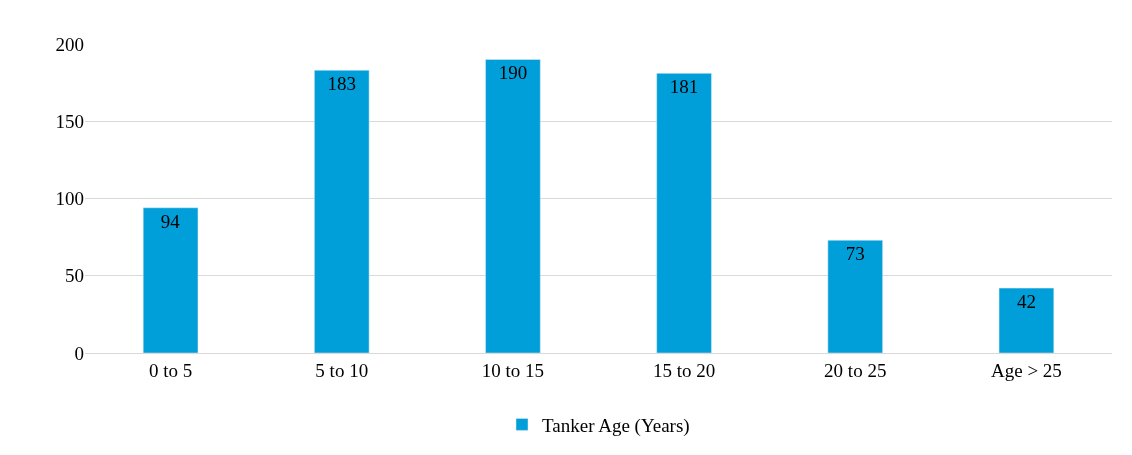 The width and height of the screenshot is (1132, 455). Describe the element at coordinates (74, 276) in the screenshot. I see `y-tick-label: 50` at that location.